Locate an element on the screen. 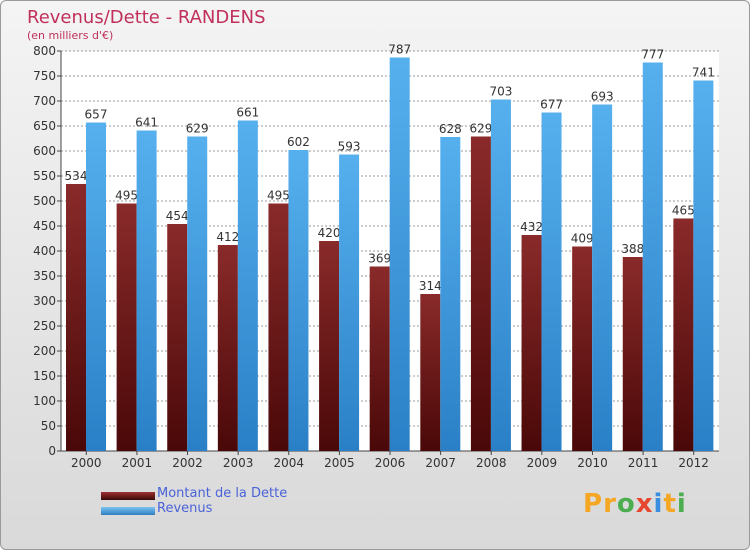  y-tick-label: 50 is located at coordinates (48, 426).